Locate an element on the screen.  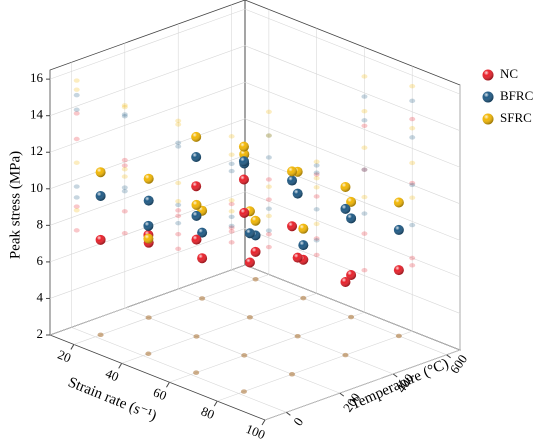
z-tick-label: 4 is located at coordinates (40, 296).